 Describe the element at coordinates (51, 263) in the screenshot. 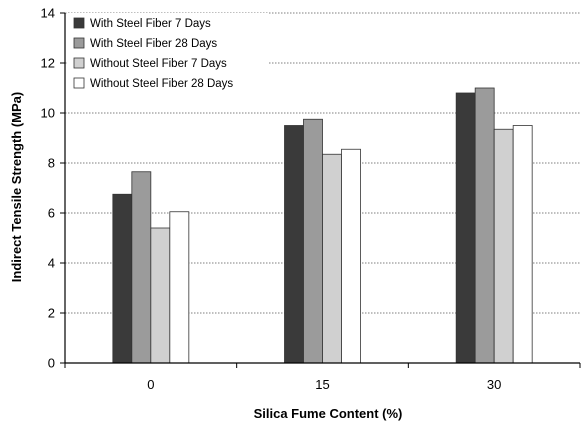

I see `y-tick-label-4: 4` at that location.